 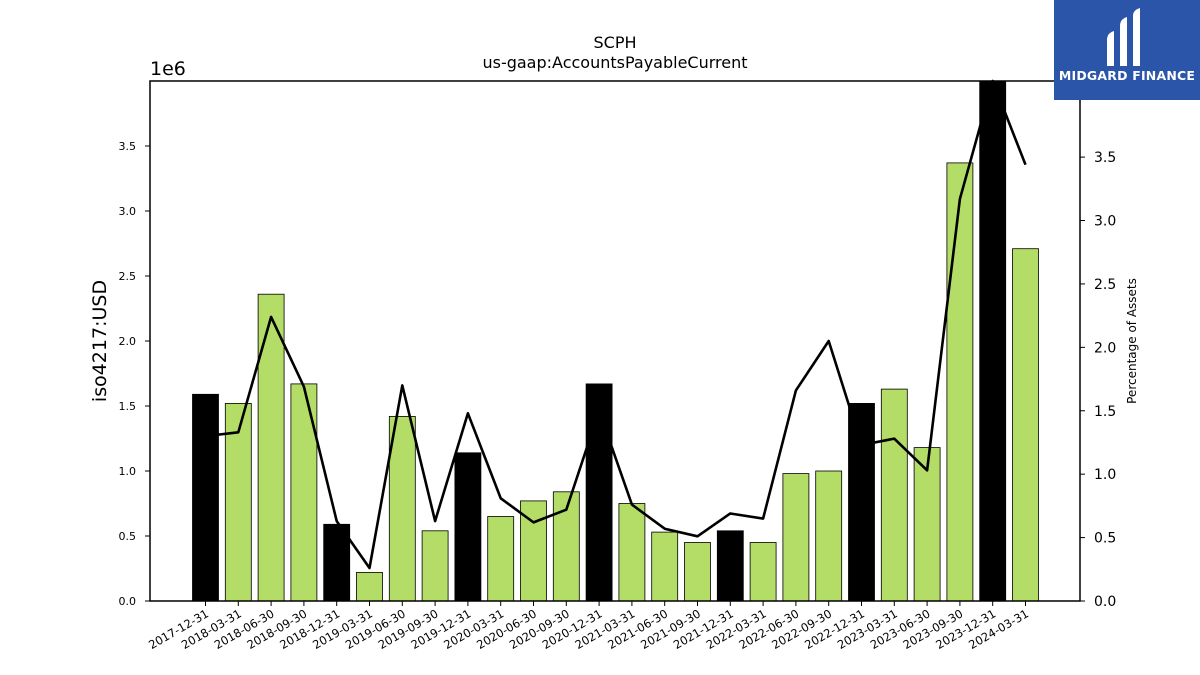 What do you see at coordinates (614, 62) in the screenshot?
I see `chart-subtitle: us-gaap:AccountsPayableCurrent` at bounding box center [614, 62].